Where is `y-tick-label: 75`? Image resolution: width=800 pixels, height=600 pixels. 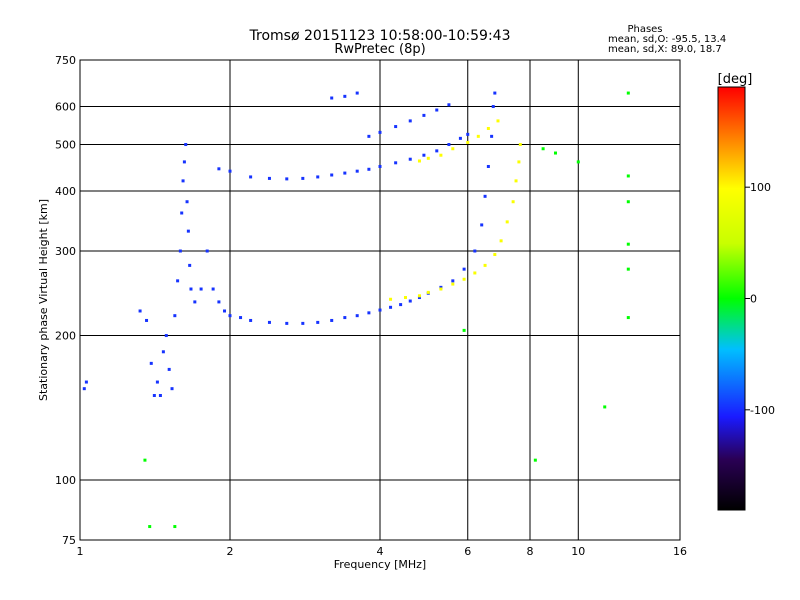 y-tick-label: 75 is located at coordinates (69, 540).